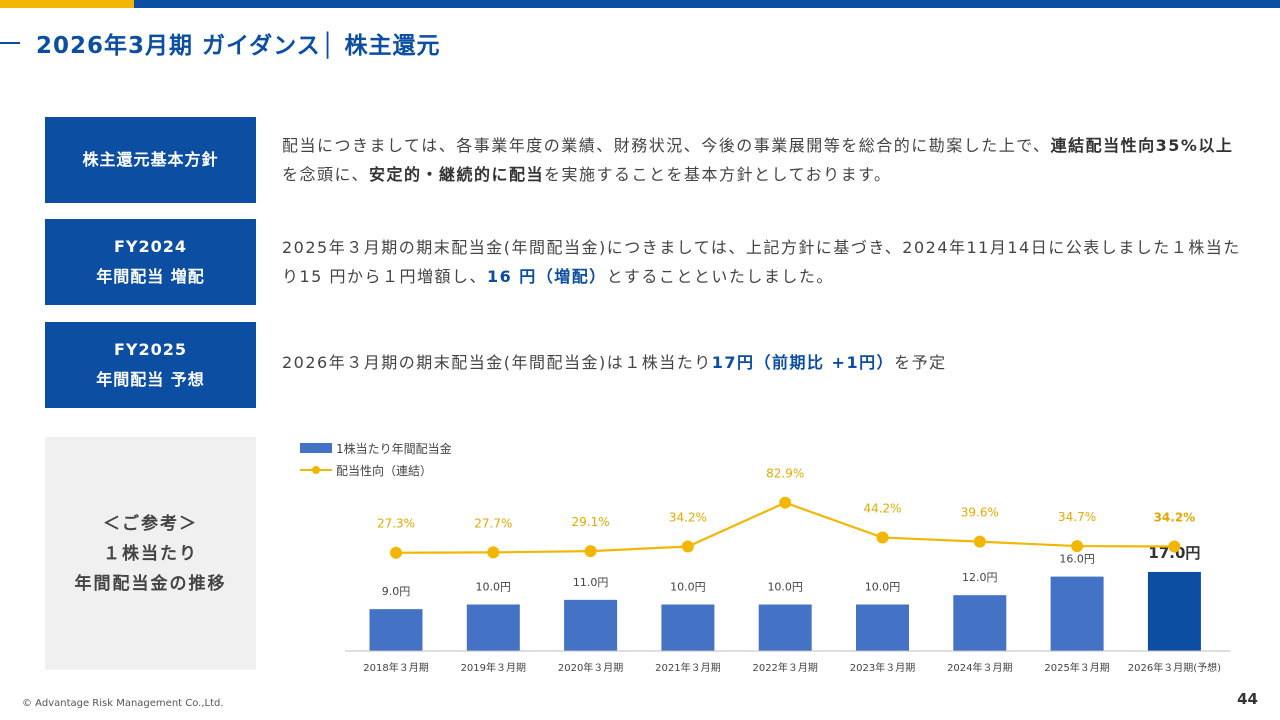 The width and height of the screenshot is (1280, 720). I want to click on line-label-7: 34.7%, so click(1077, 517).